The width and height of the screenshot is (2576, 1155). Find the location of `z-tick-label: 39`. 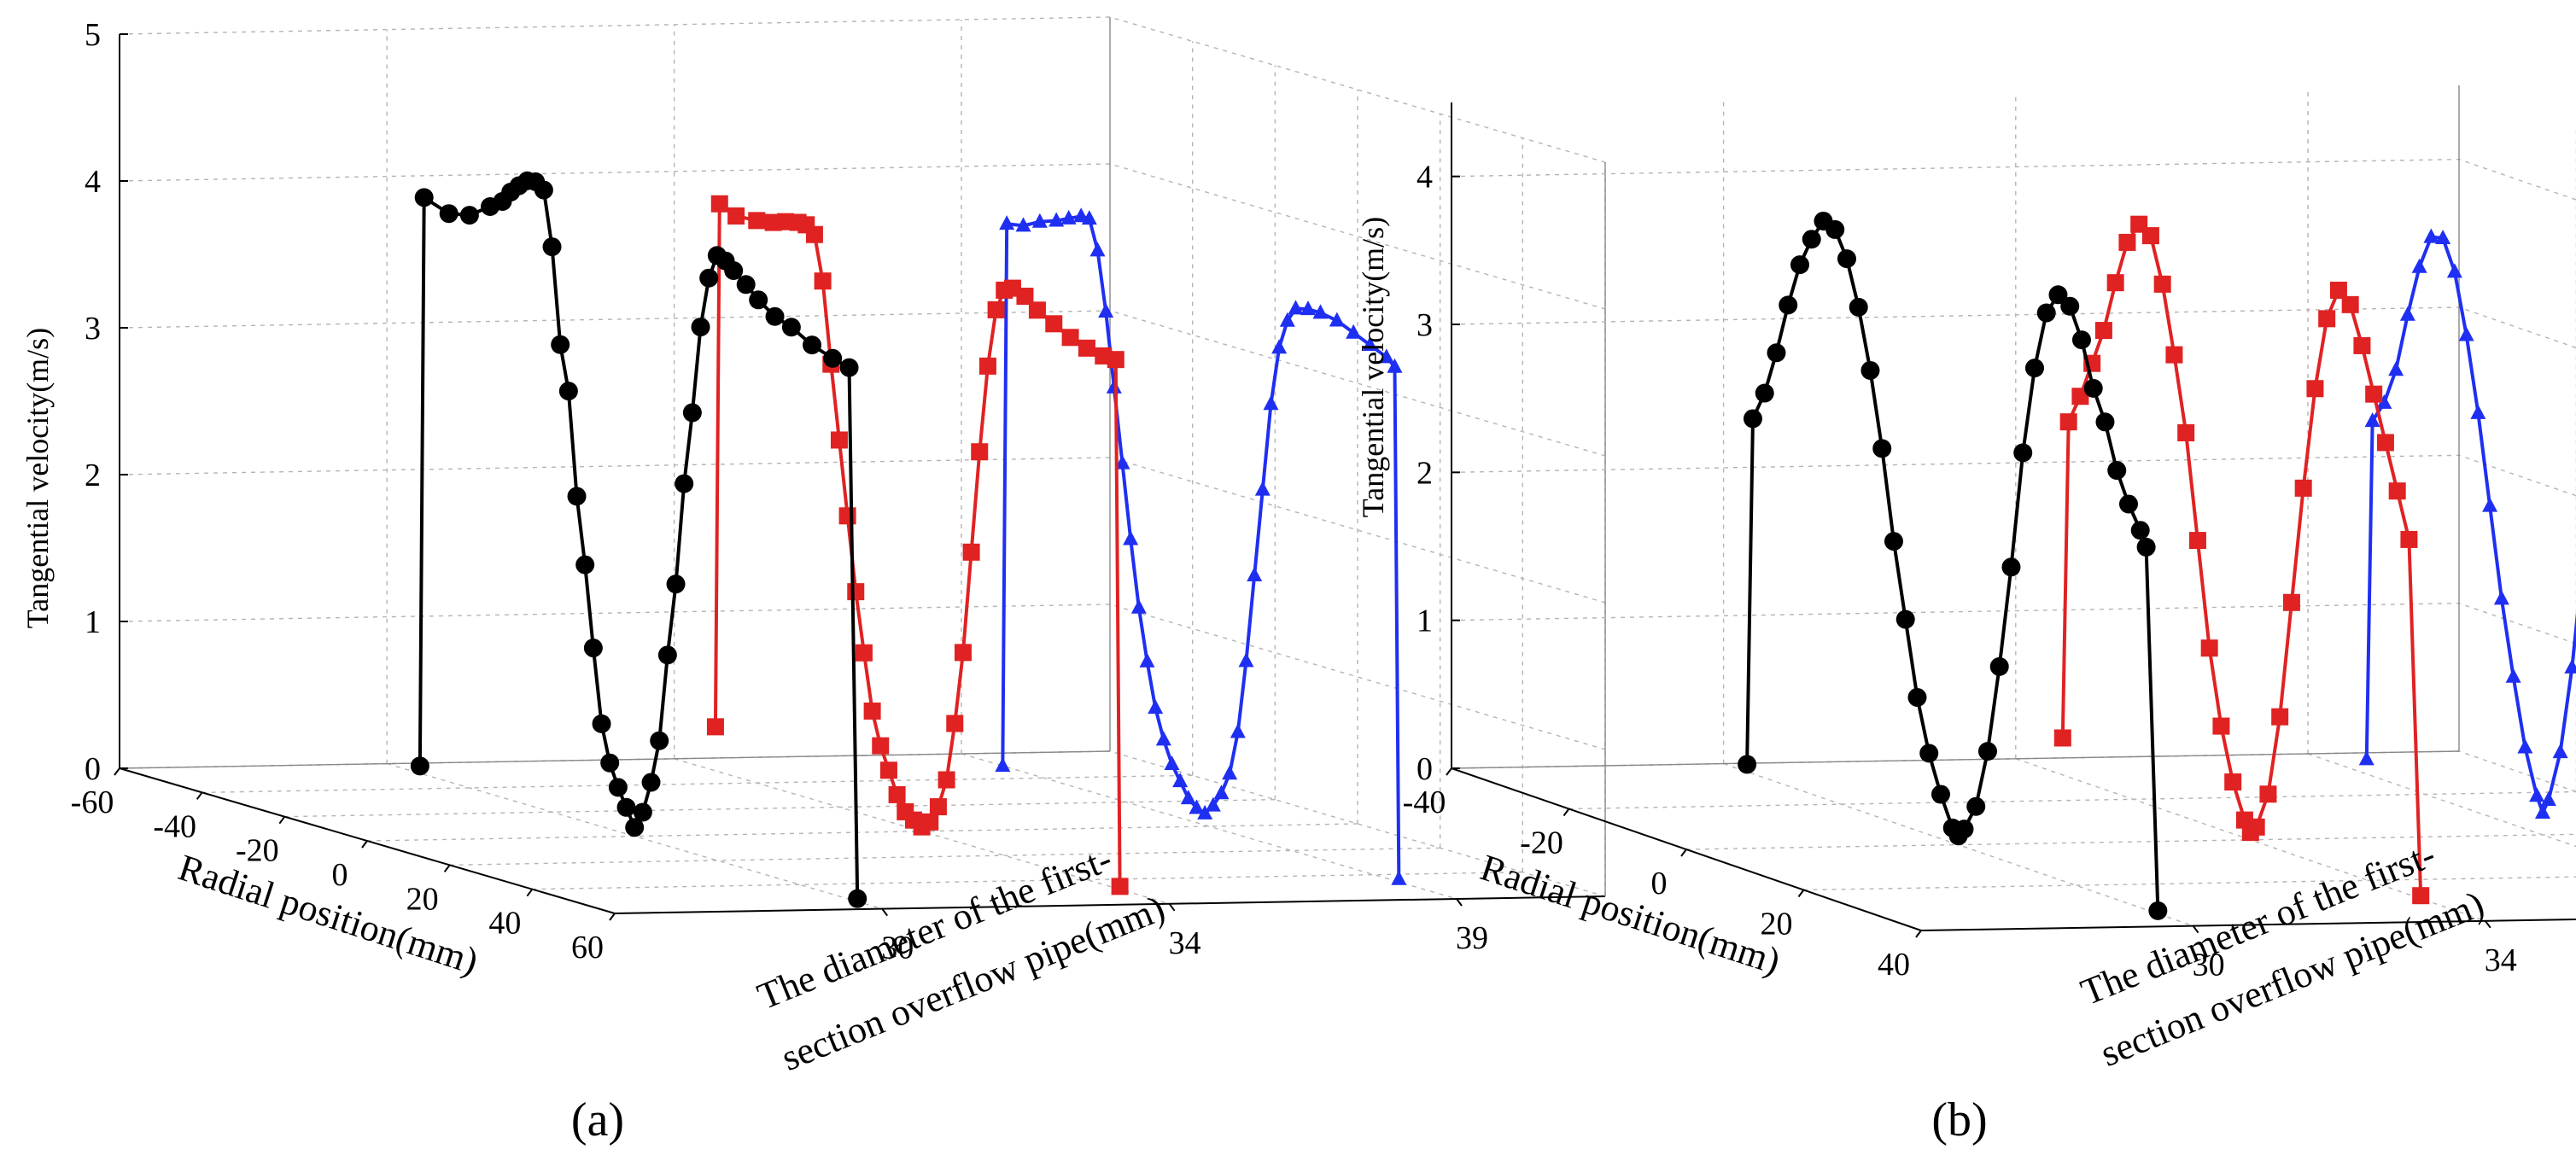

z-tick-label: 39 is located at coordinates (1472, 938).